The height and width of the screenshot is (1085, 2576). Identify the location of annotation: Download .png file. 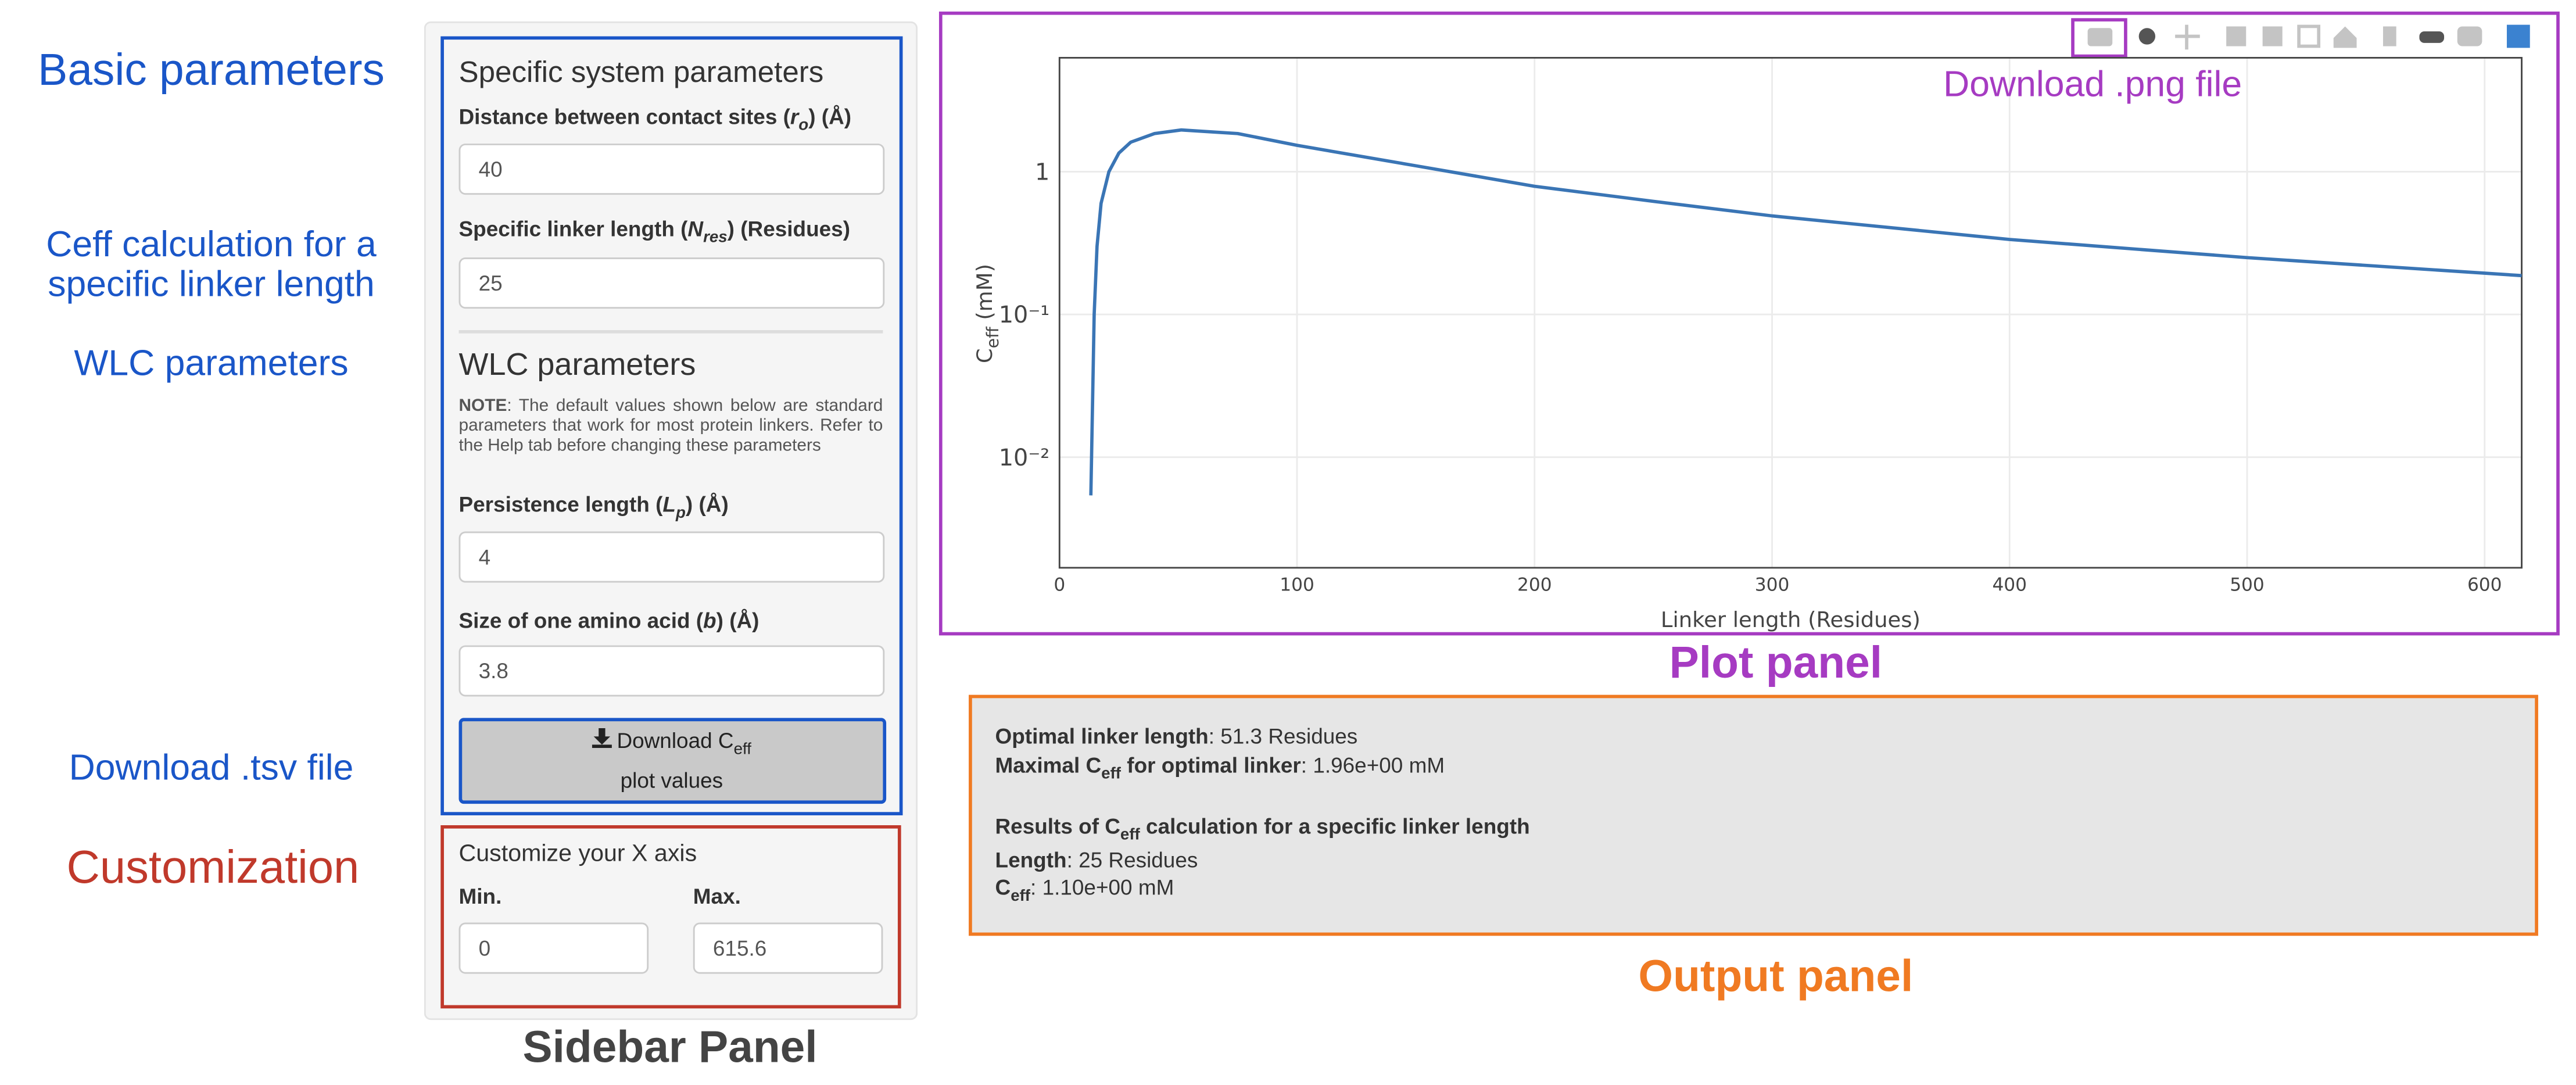
(2092, 84).